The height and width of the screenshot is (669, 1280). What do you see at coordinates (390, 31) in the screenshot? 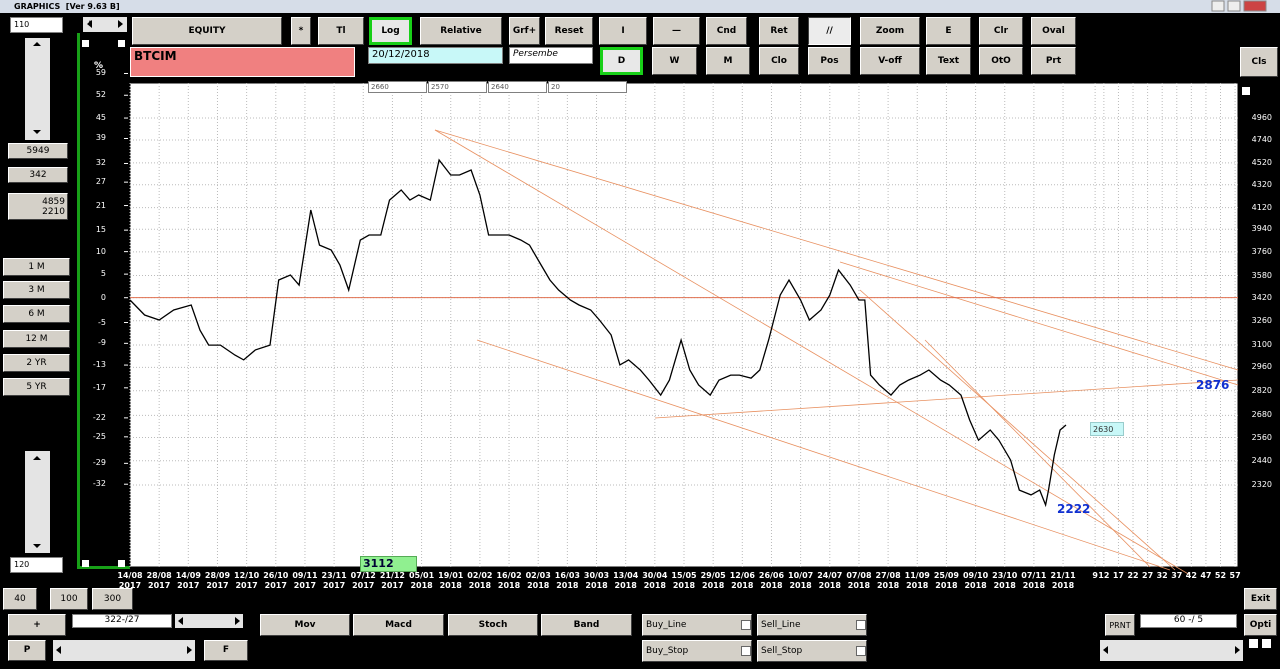
I see `toolbar-button: Log` at bounding box center [390, 31].